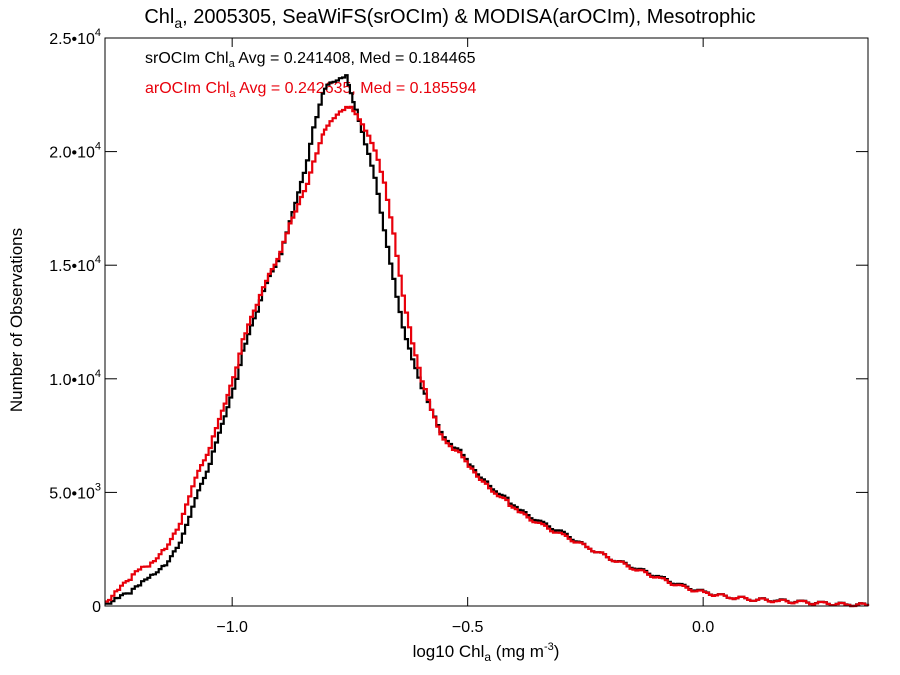 This screenshot has height=675, width=900. What do you see at coordinates (16, 320) in the screenshot?
I see `y-axis-label: Number of Observations` at bounding box center [16, 320].